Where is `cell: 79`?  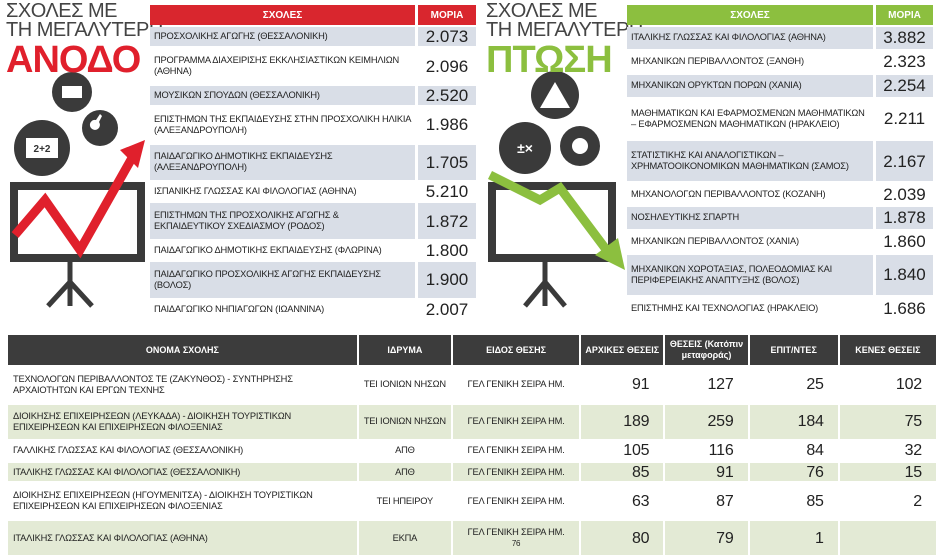
cell: 79 is located at coordinates (706, 538).